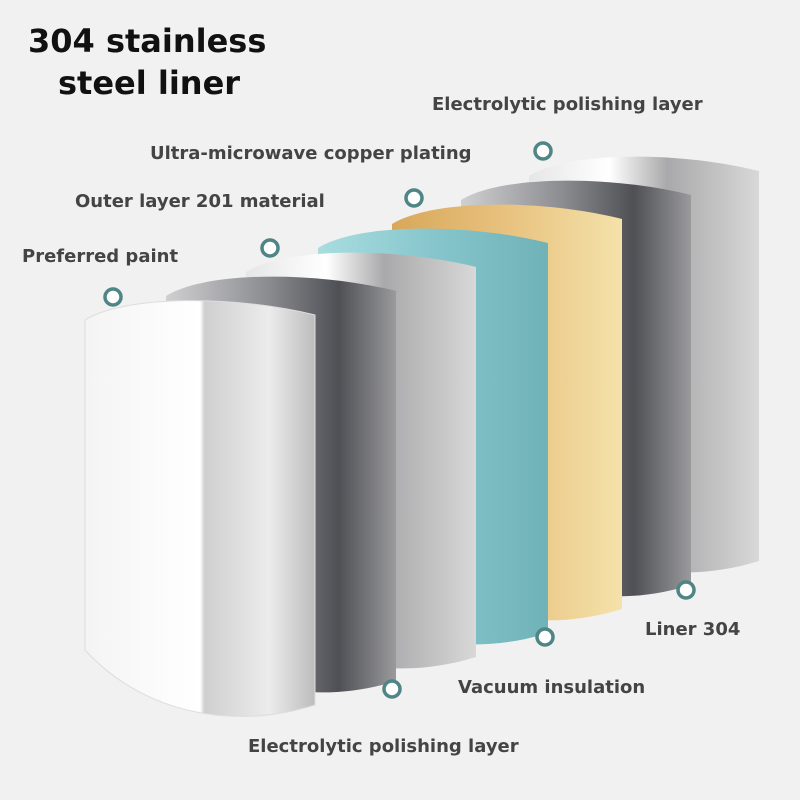  Describe the element at coordinates (551, 687) in the screenshot. I see `label: Vacuum insulation` at that location.